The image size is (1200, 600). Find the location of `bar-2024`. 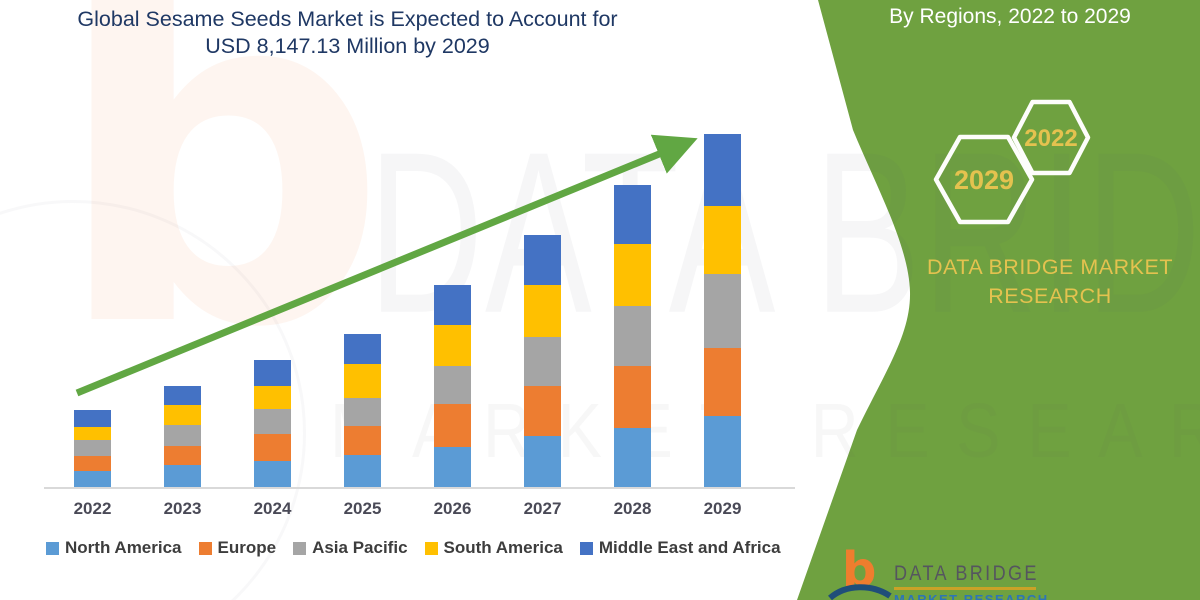

bar-2024 is located at coordinates (272, 423).